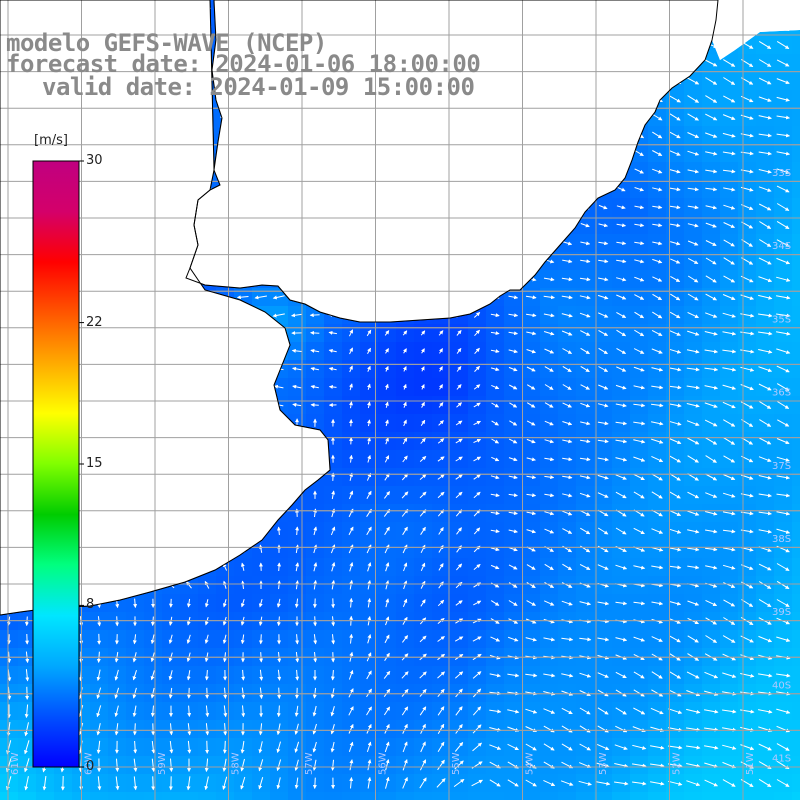  What do you see at coordinates (456, 763) in the screenshot?
I see `lon-label: 55W` at bounding box center [456, 763].